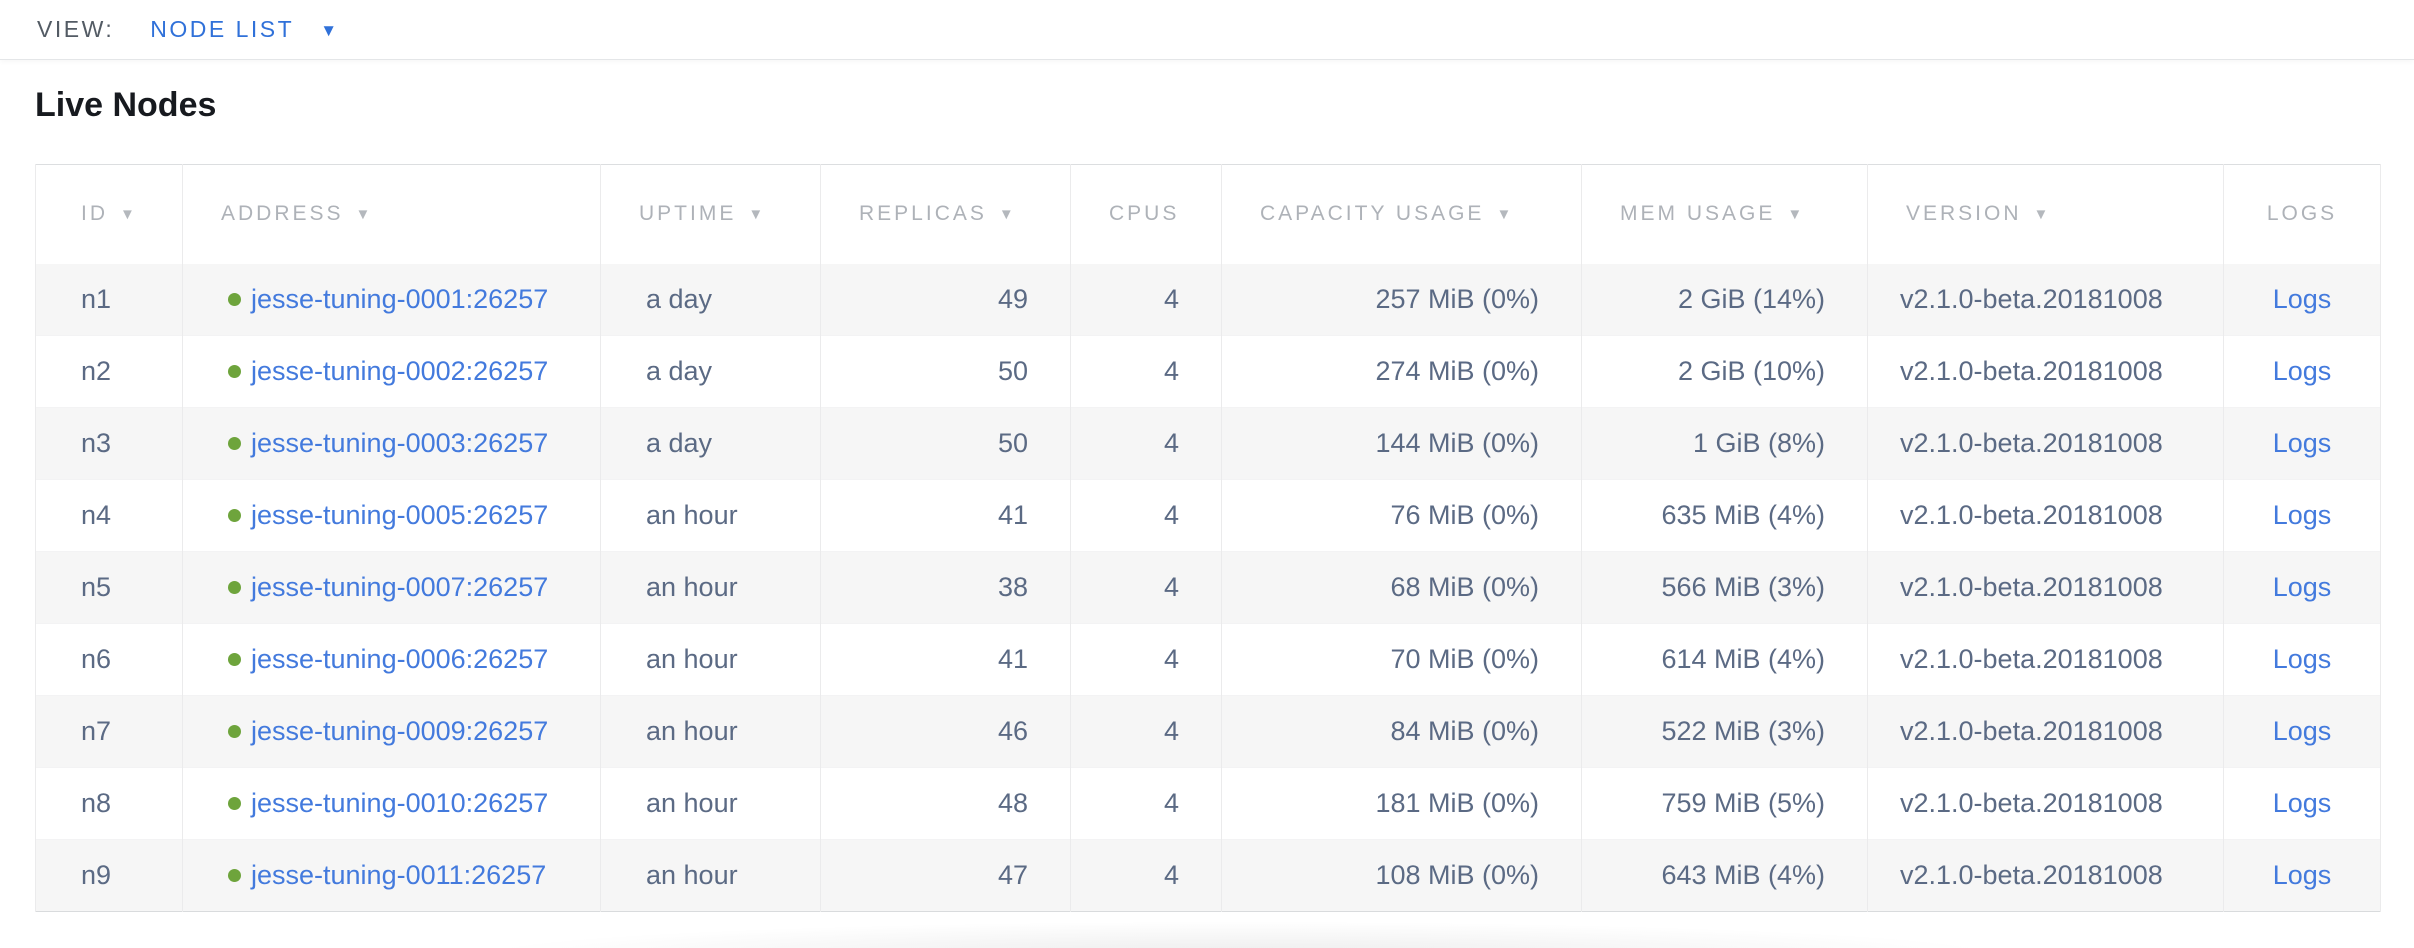 This screenshot has height=948, width=2414. I want to click on node-address-cell: jesse-tuning-0010:26257, so click(391, 803).